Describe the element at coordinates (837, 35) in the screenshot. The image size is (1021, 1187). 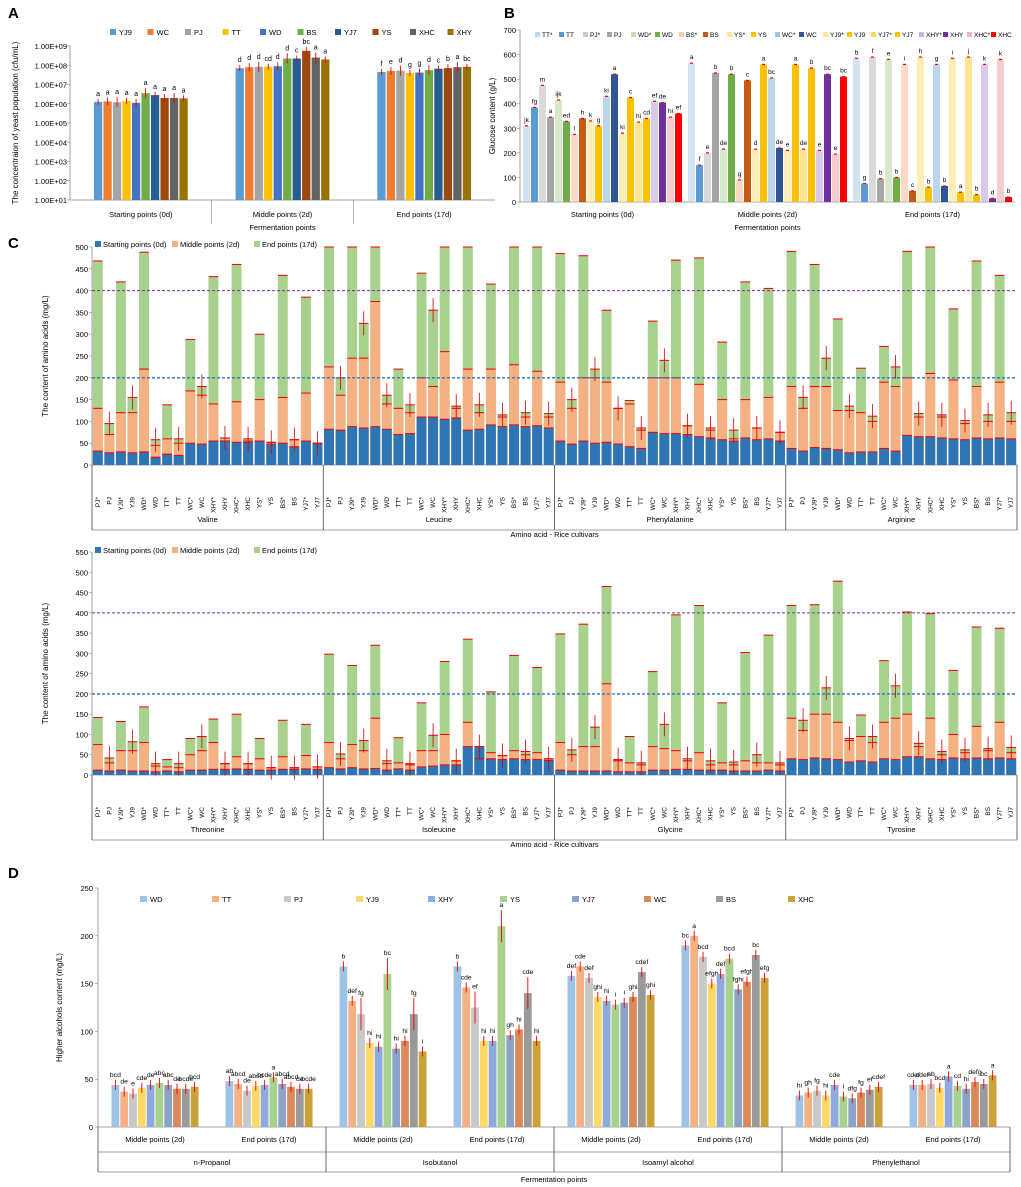
I see `legend-label: YJ9*` at that location.